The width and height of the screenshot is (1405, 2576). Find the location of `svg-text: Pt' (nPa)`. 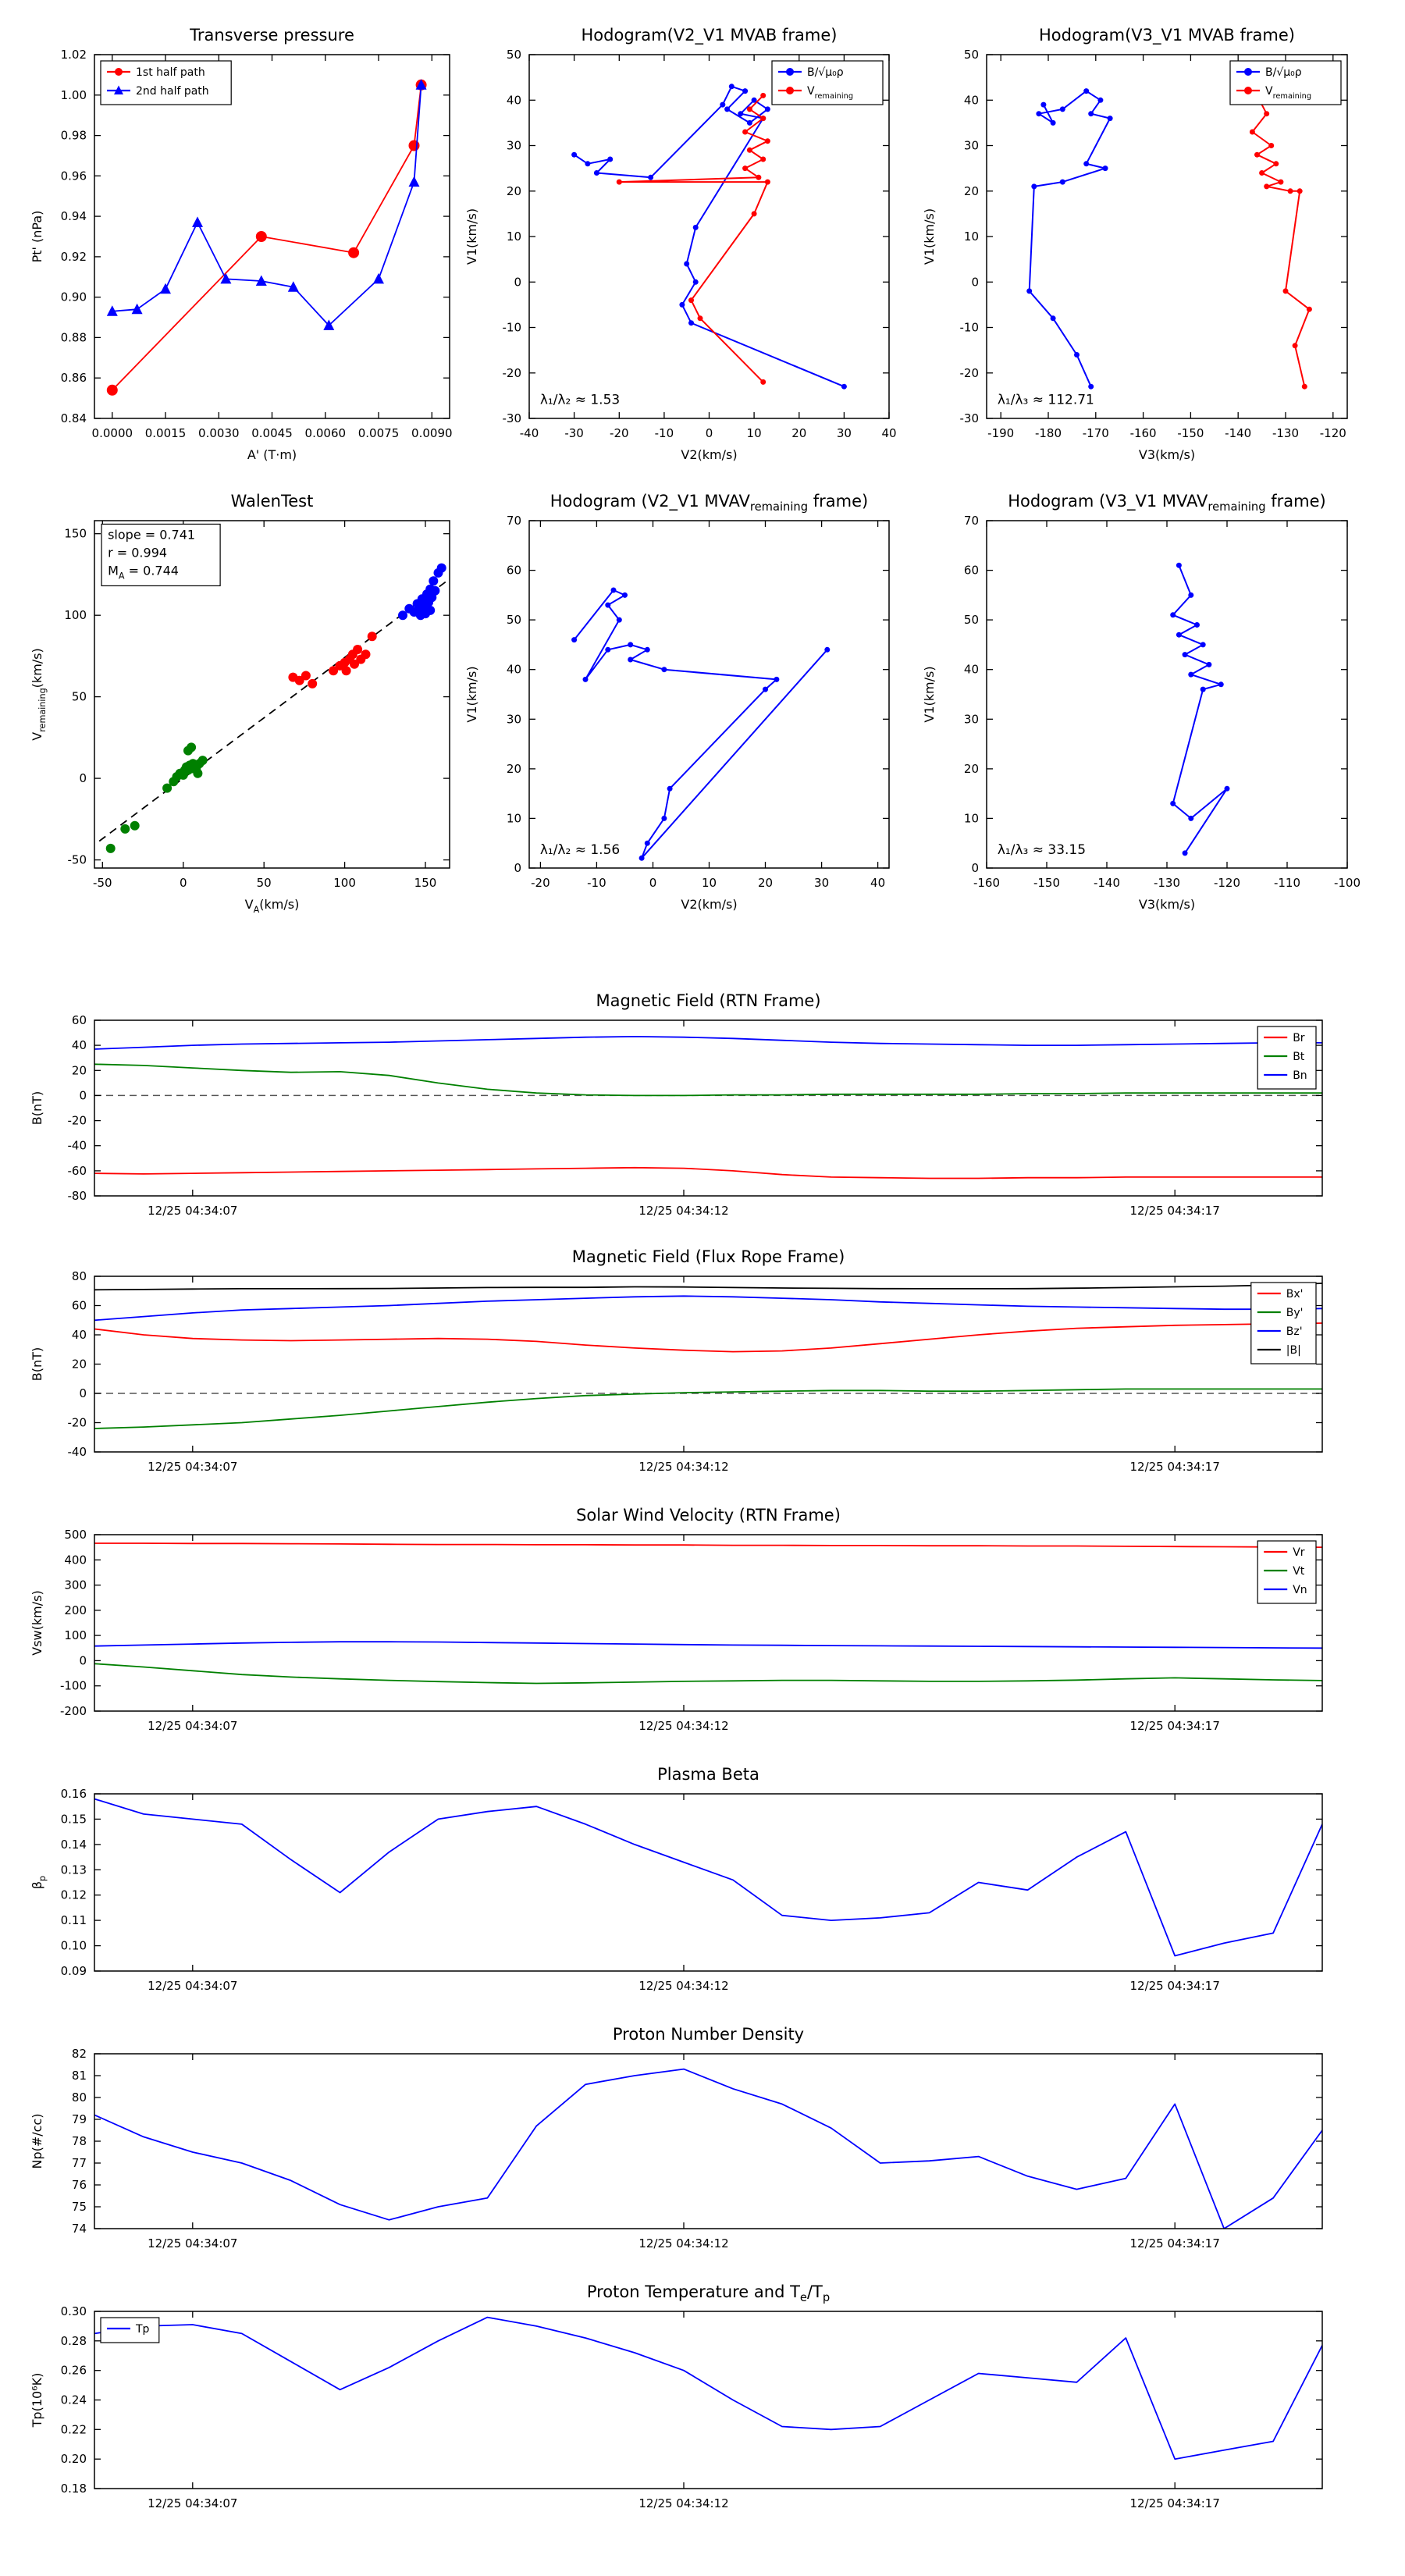

svg-text: Pt' (nPa) is located at coordinates (37, 237).